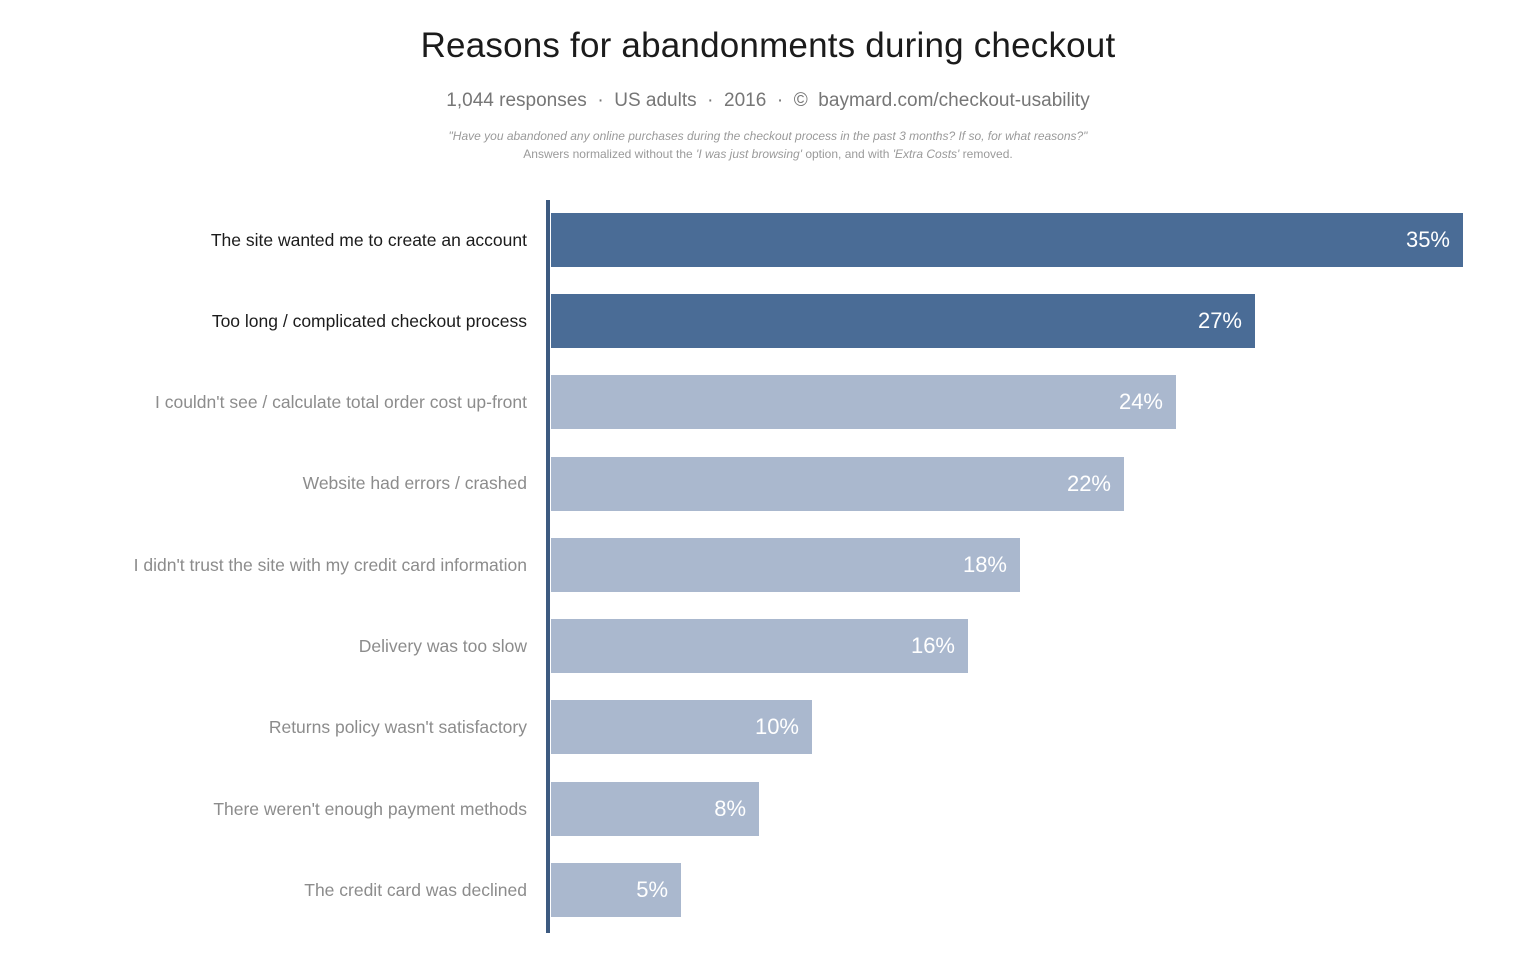  What do you see at coordinates (785, 564) in the screenshot?
I see `bar: 18%` at bounding box center [785, 564].